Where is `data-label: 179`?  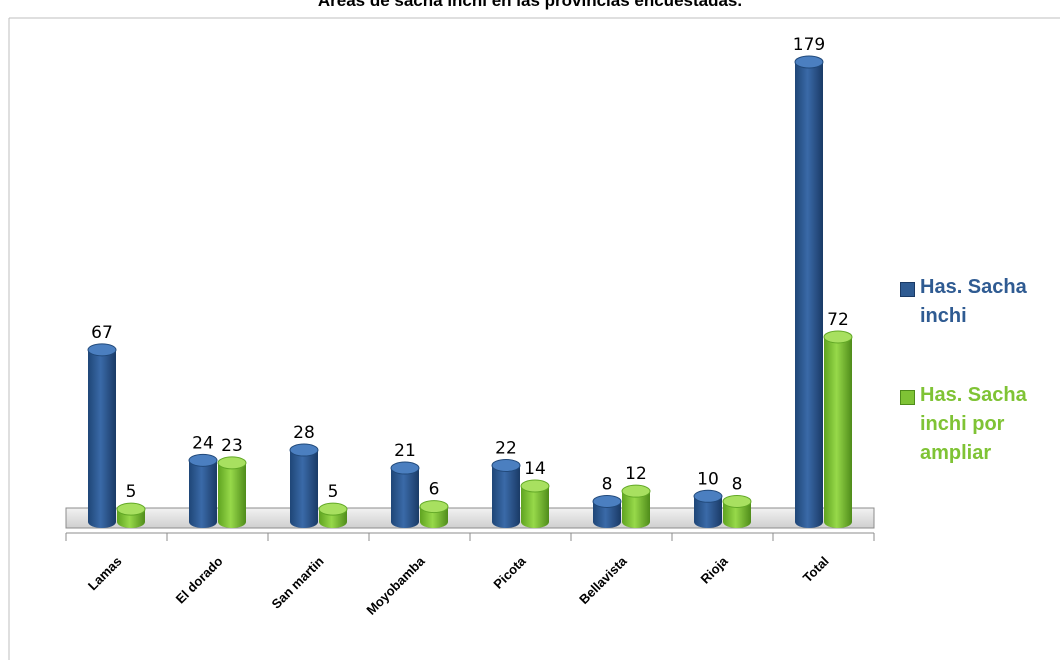
data-label: 179 is located at coordinates (809, 45).